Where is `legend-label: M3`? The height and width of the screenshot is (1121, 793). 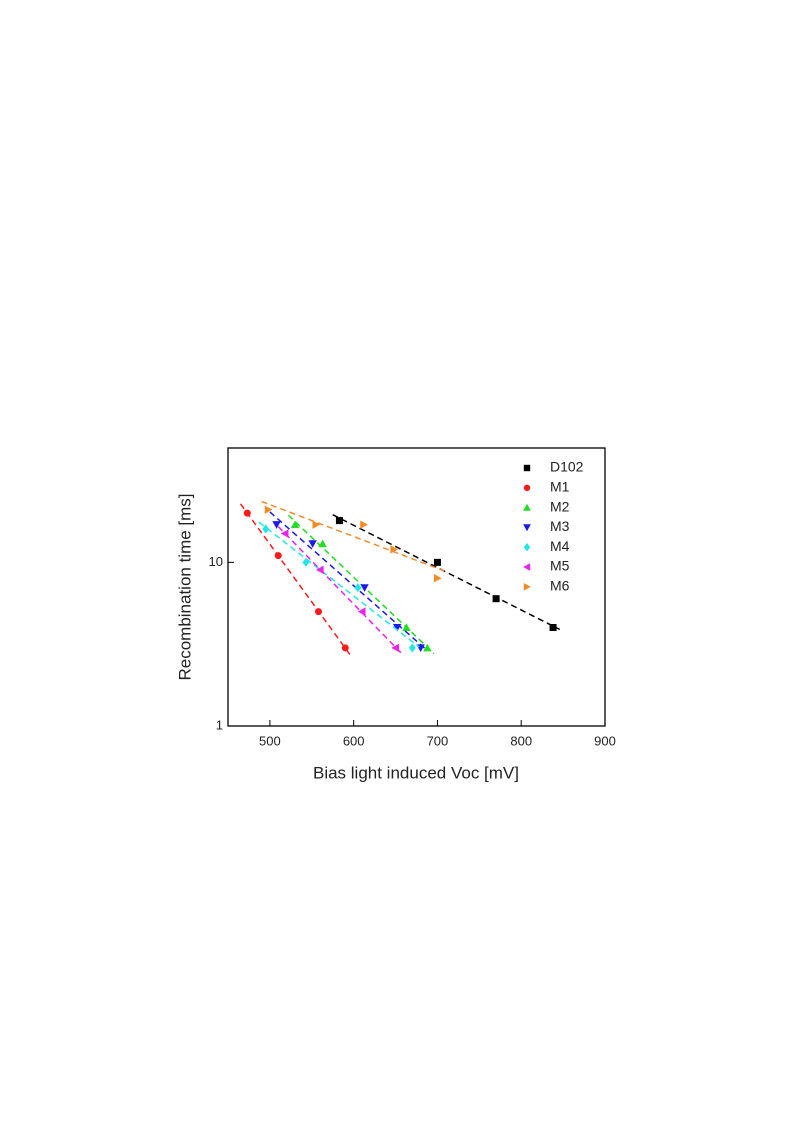
legend-label: M3 is located at coordinates (560, 526).